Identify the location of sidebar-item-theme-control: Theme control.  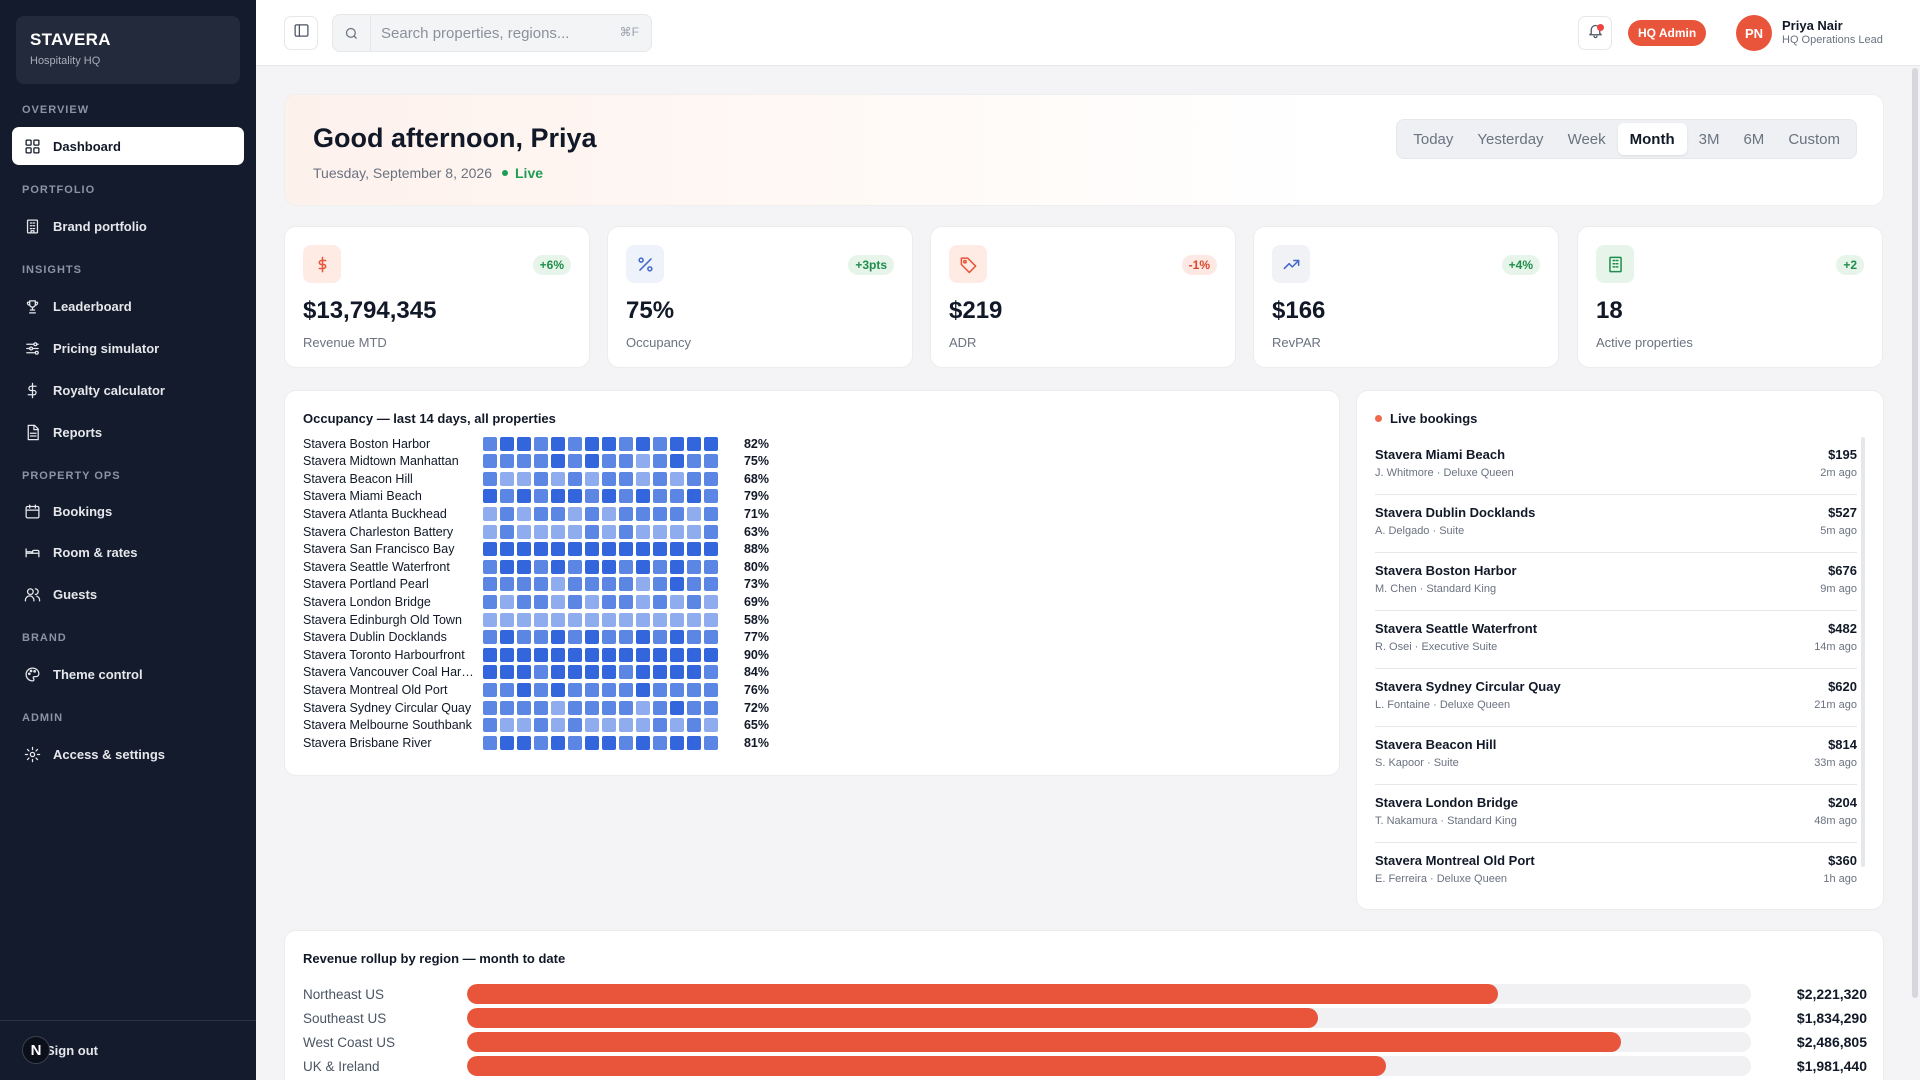
(128, 674).